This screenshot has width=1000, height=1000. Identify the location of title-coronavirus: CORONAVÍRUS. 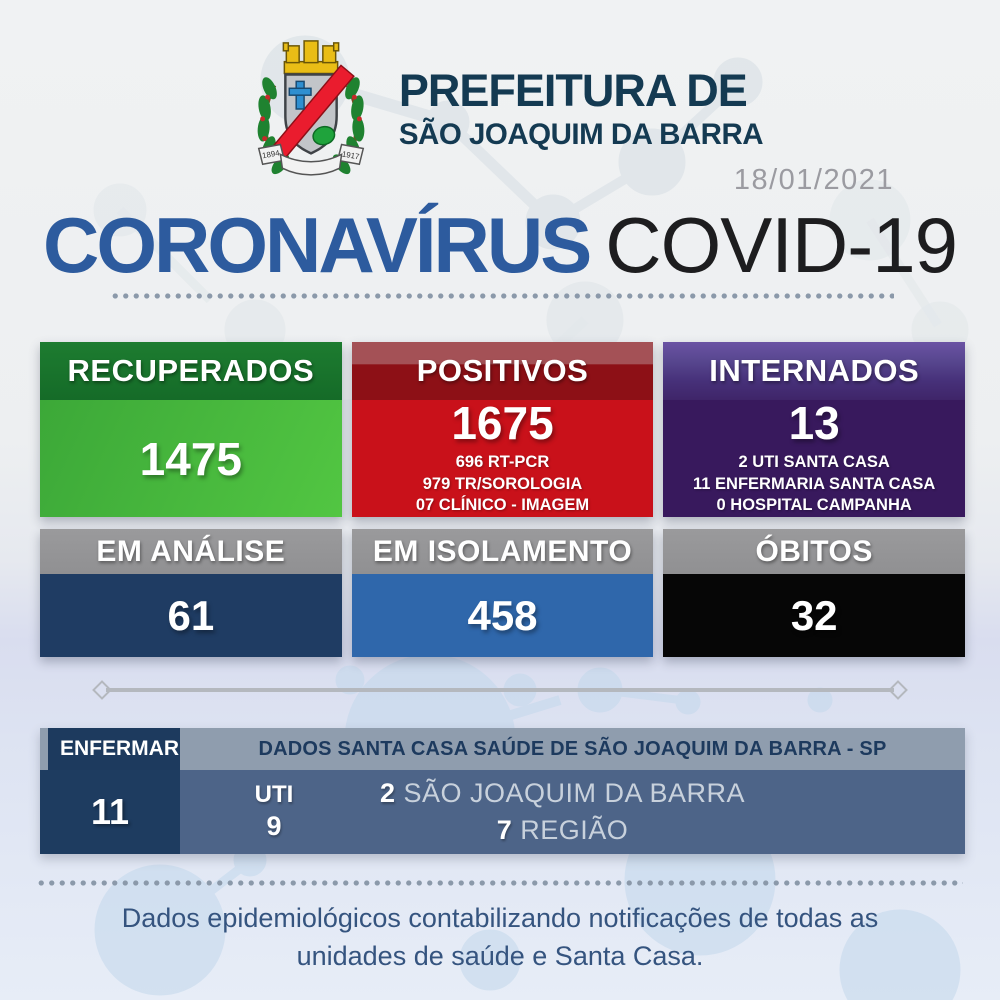
(317, 245).